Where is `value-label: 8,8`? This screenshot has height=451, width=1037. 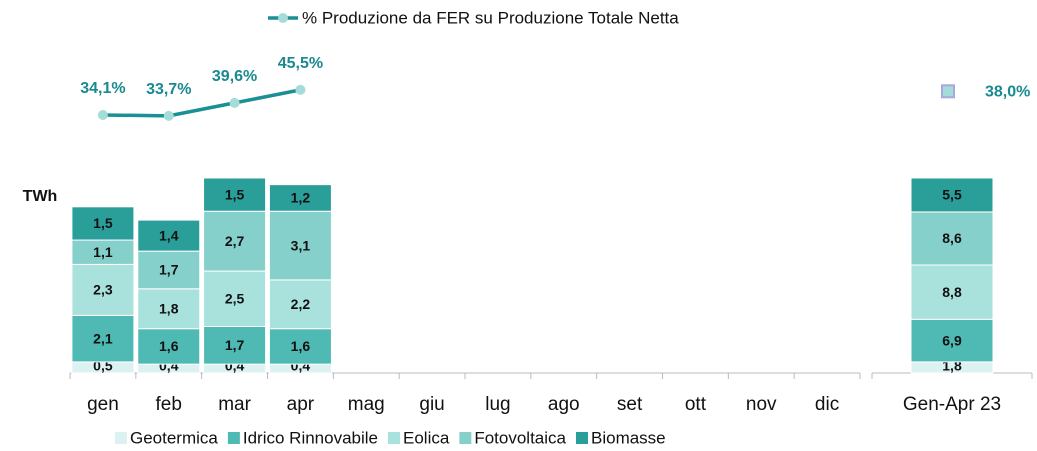 value-label: 8,8 is located at coordinates (952, 292).